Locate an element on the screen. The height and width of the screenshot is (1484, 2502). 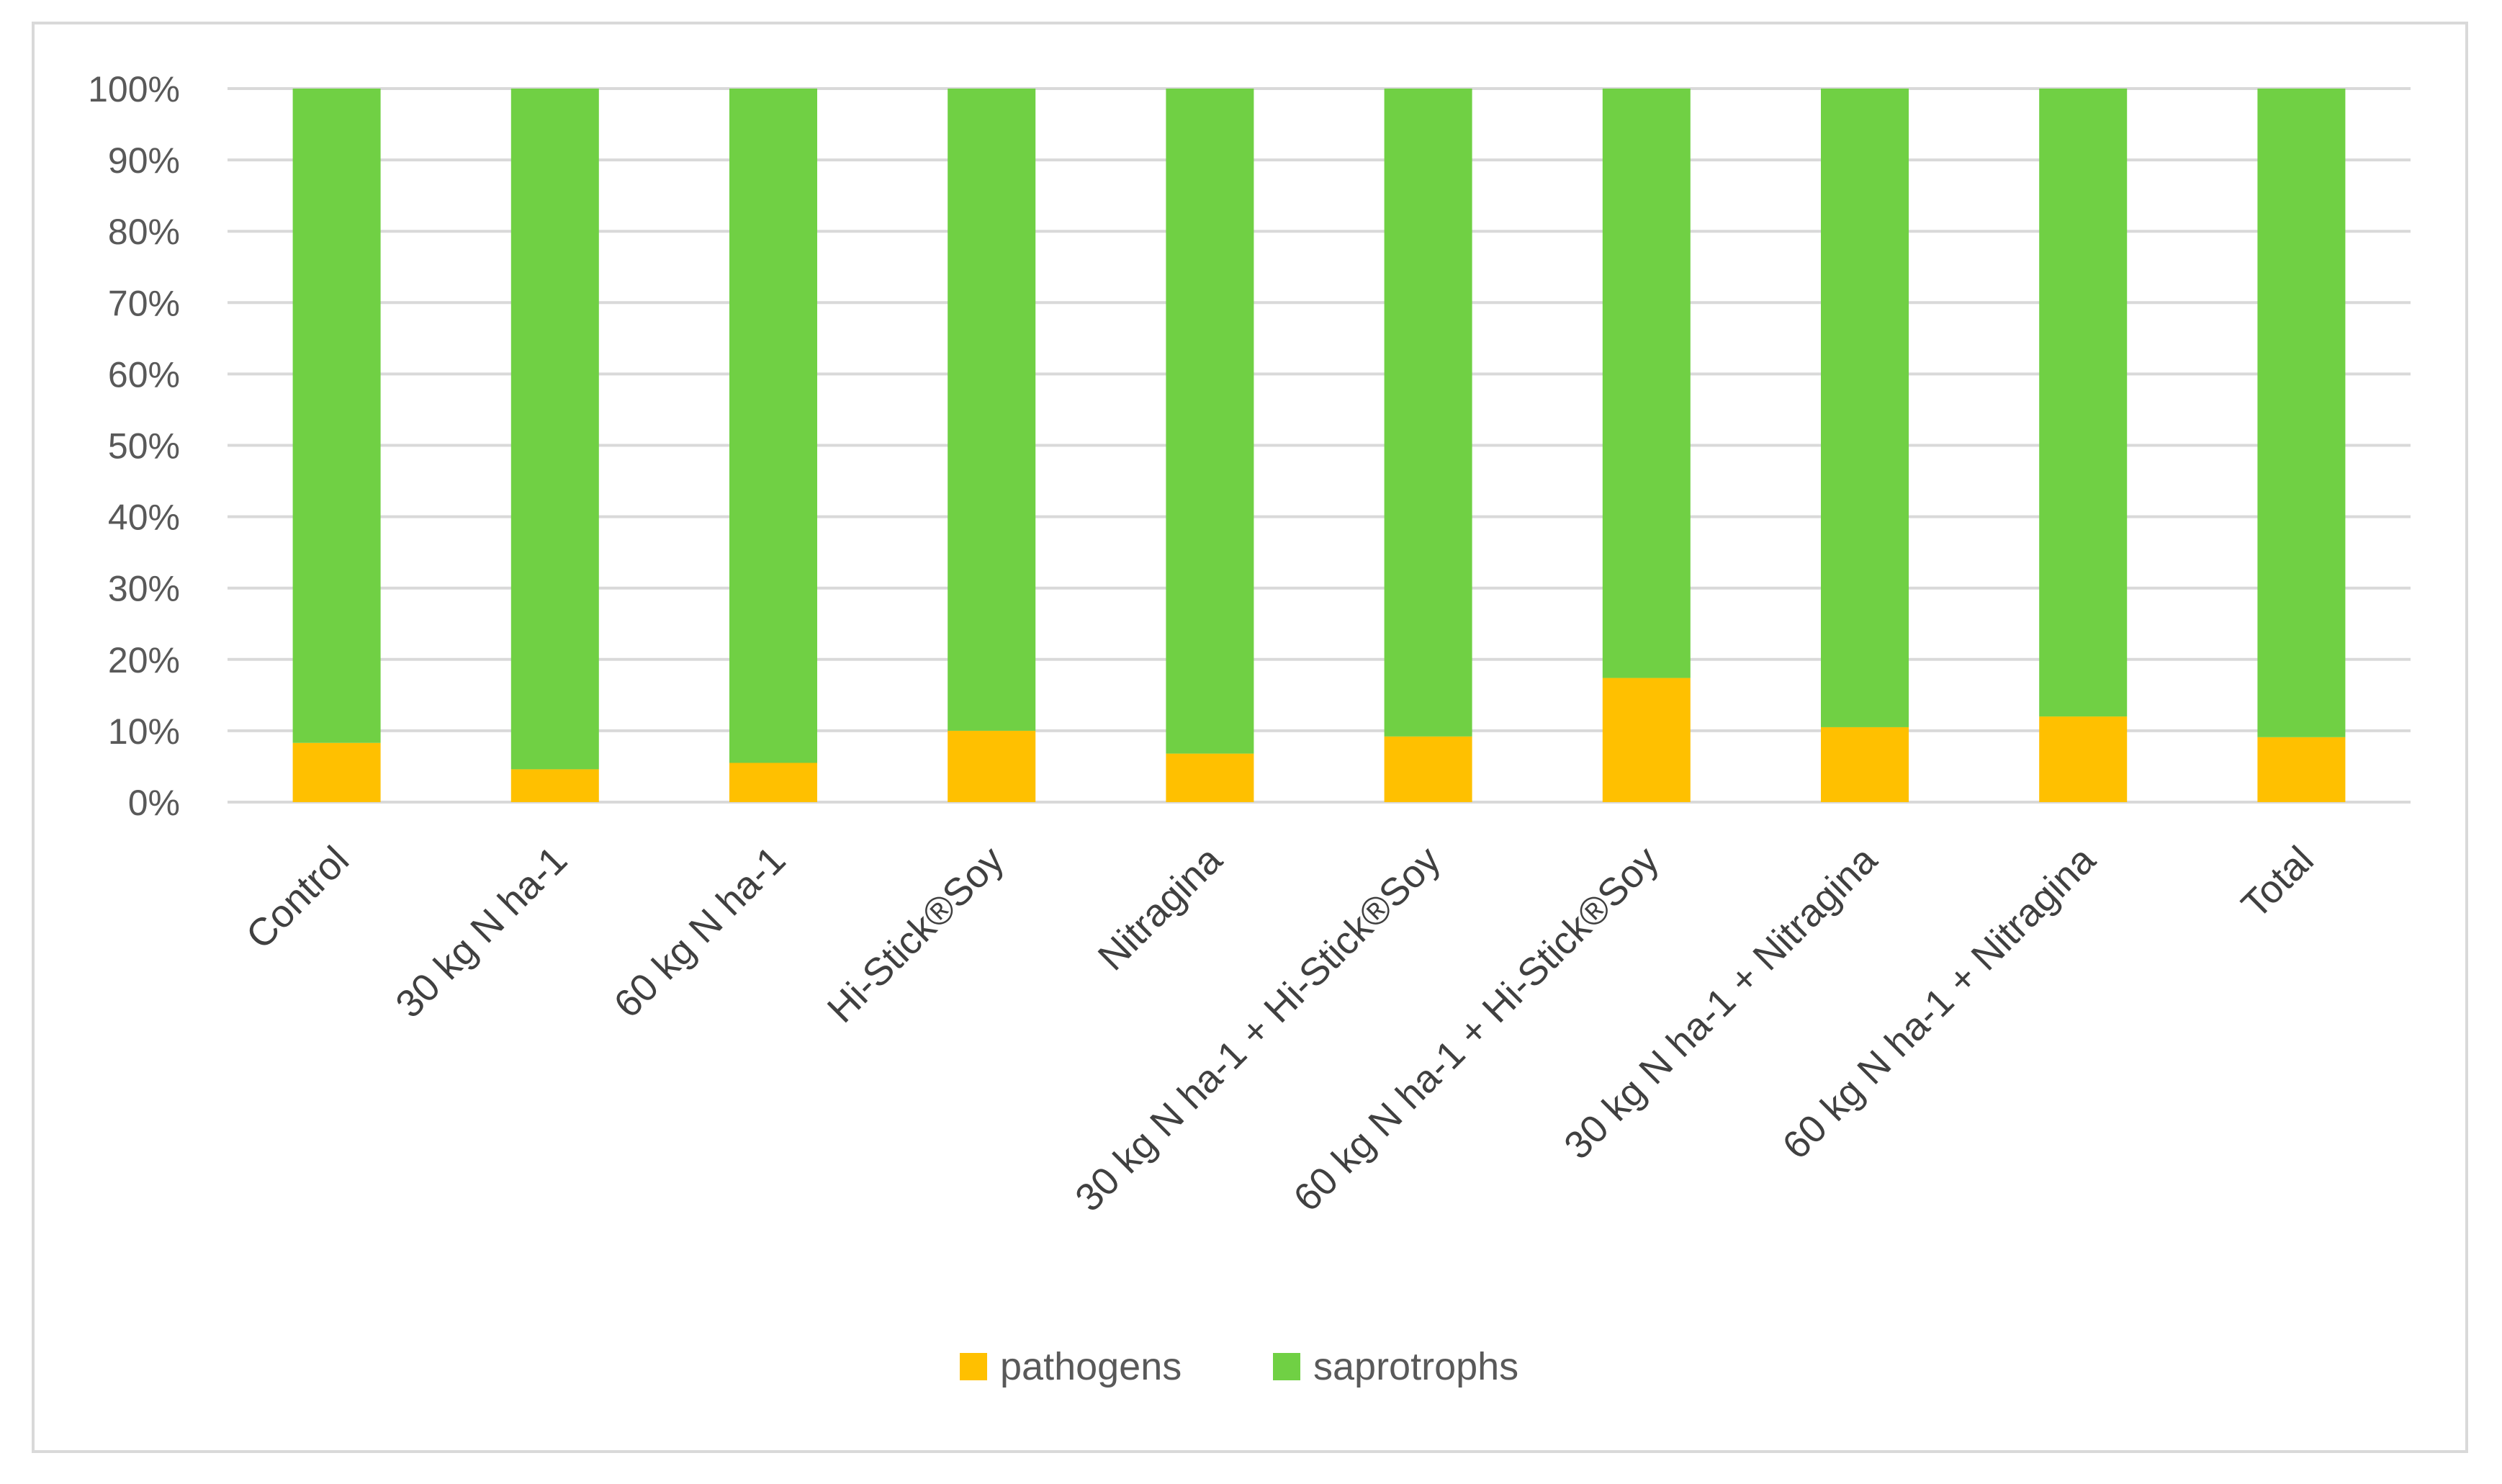
y-axis-tick-labels: 0% 10% 20% 30% 40% 50% 60% 70% 80% 90% 100% is located at coordinates (134, 446).